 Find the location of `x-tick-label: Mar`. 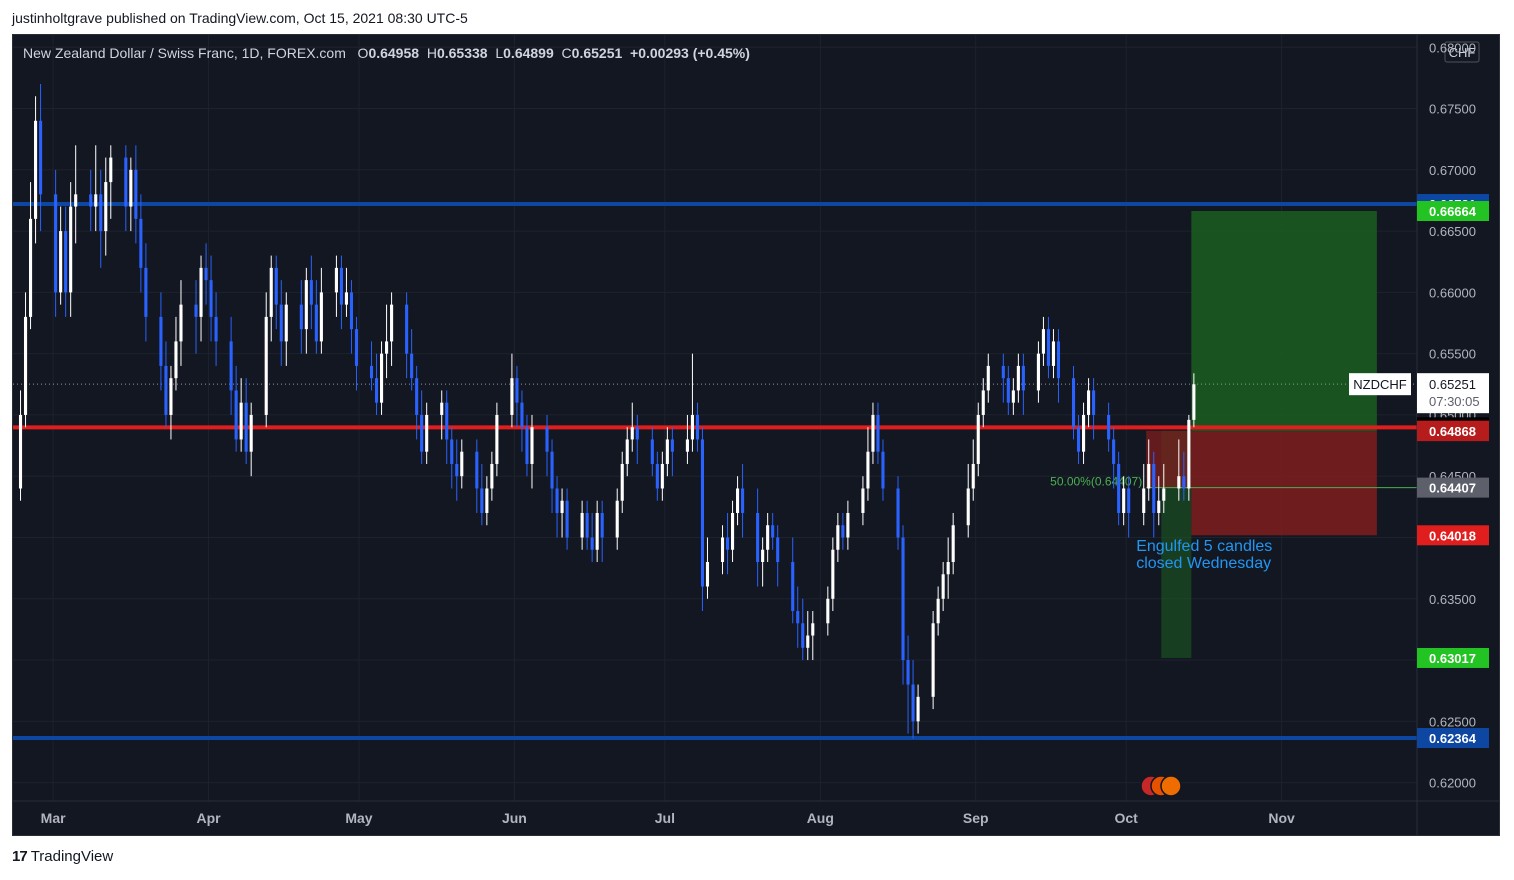

x-tick-label: Mar is located at coordinates (53, 818).